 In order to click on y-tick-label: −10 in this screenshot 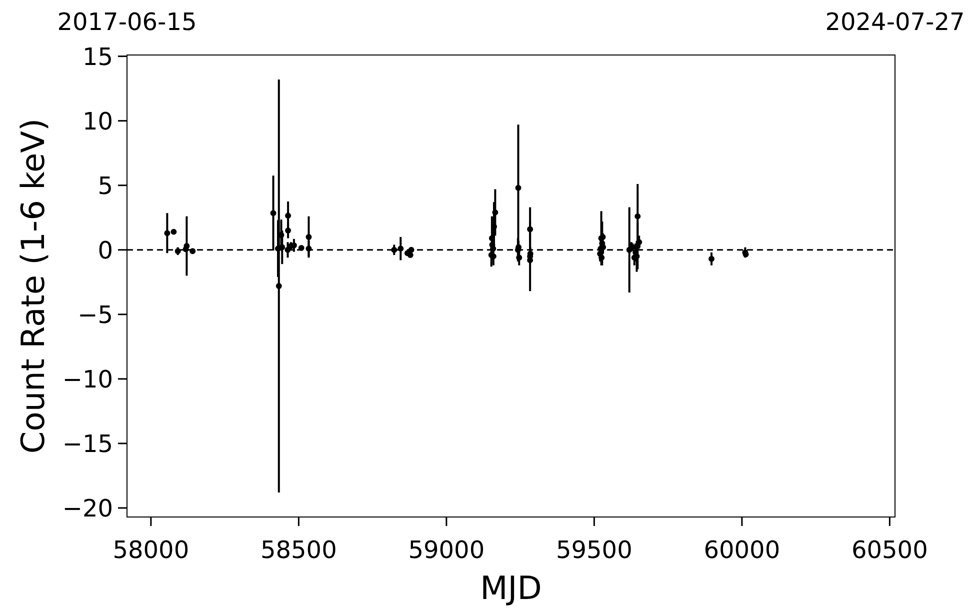, I will do `click(87, 380)`.